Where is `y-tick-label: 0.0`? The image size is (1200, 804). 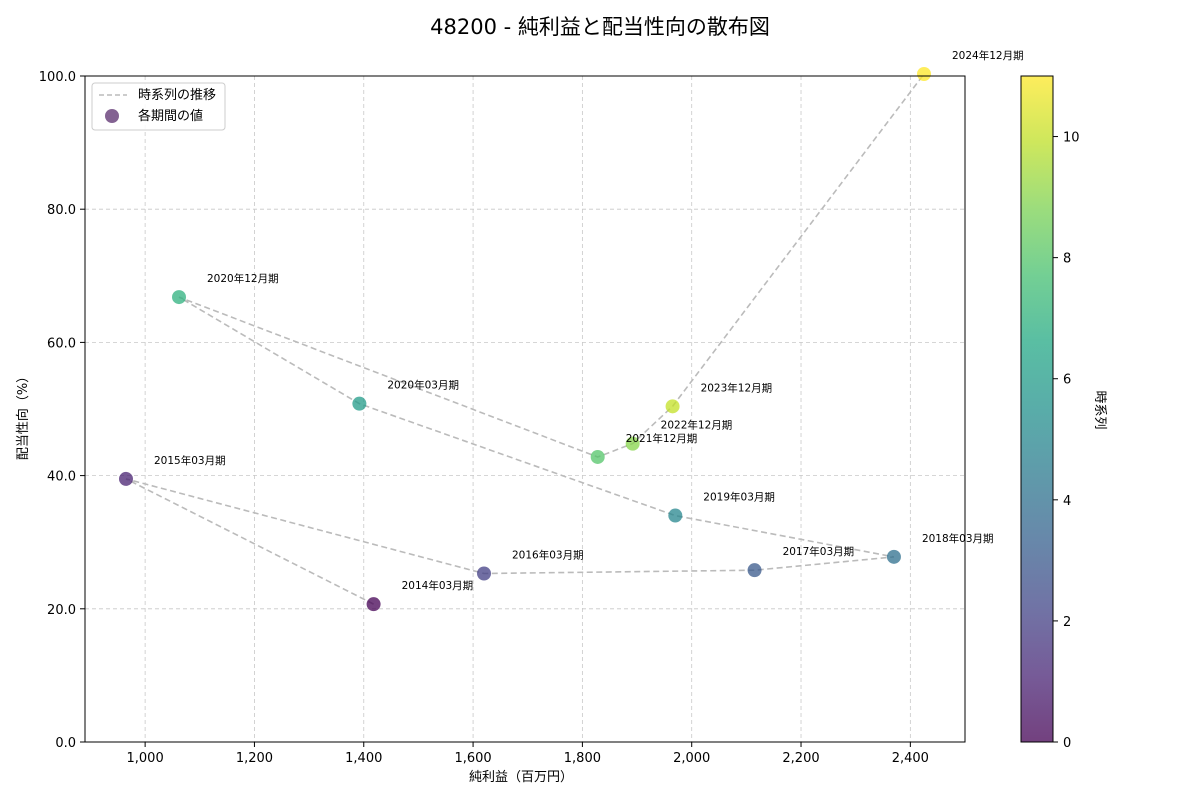
y-tick-label: 0.0 is located at coordinates (65, 743).